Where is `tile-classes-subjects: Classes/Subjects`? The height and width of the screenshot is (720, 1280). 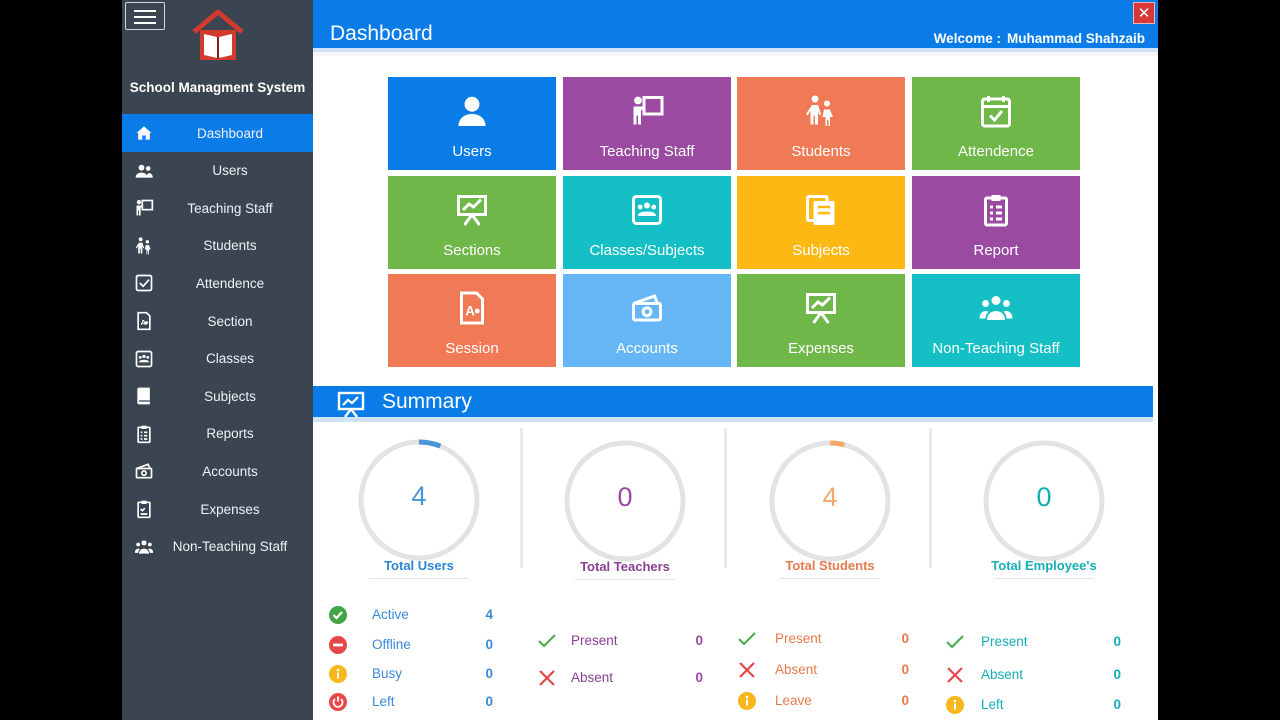
tile-classes-subjects: Classes/Subjects is located at coordinates (647, 222).